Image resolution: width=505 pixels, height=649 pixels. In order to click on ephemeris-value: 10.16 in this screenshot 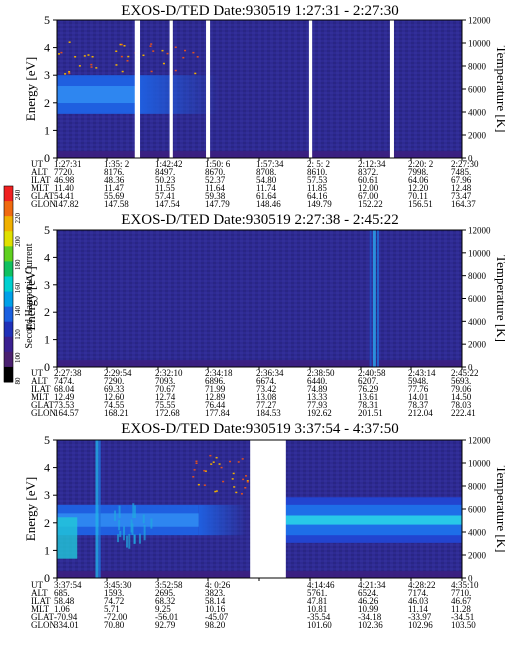, I will do `click(215, 609)`.